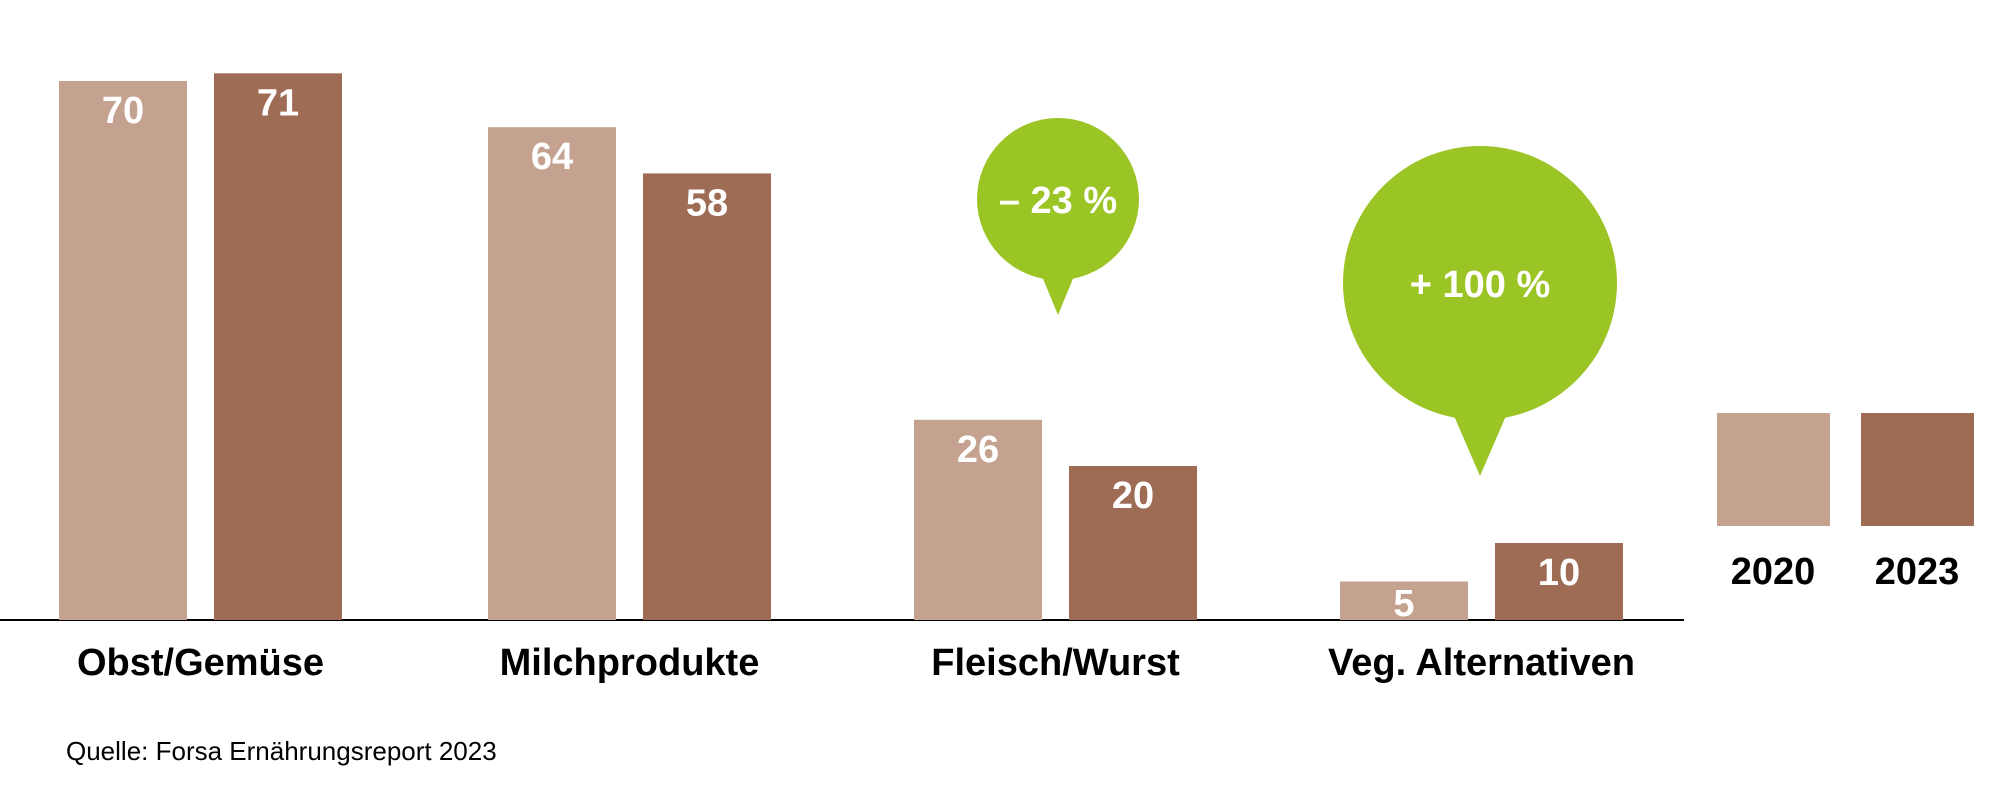 Image resolution: width=2016 pixels, height=795 pixels. I want to click on change-bubble: – 23 %, so click(1058, 216).